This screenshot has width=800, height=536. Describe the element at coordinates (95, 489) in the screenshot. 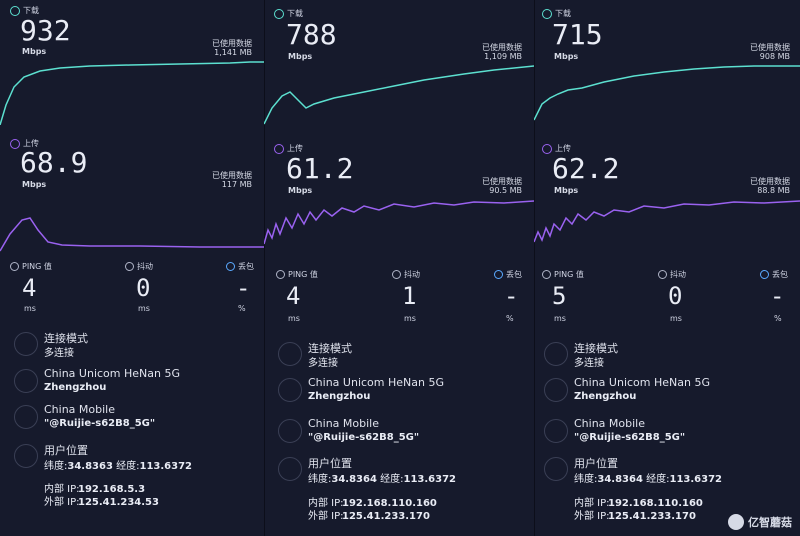

I see `internal-ip: 内部 IP:192.168.5.3` at that location.